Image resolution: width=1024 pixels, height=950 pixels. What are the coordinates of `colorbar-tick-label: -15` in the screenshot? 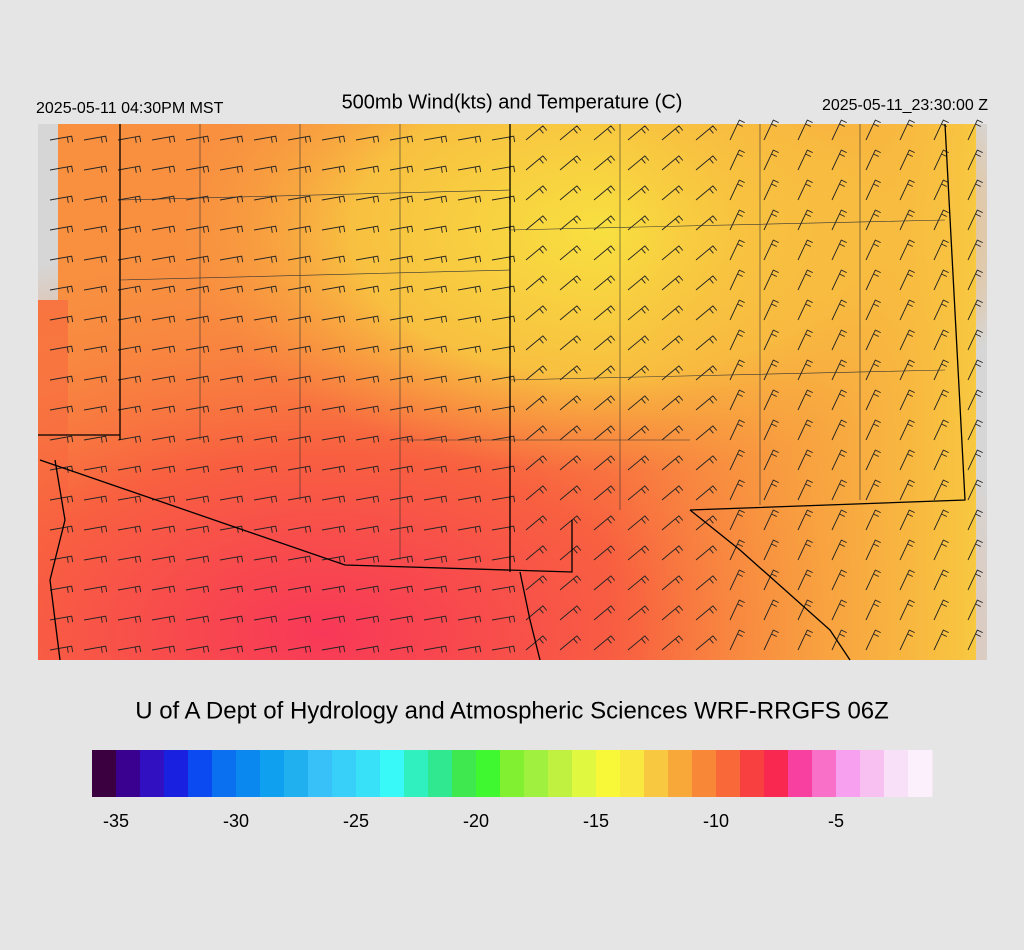 It's located at (596, 821).